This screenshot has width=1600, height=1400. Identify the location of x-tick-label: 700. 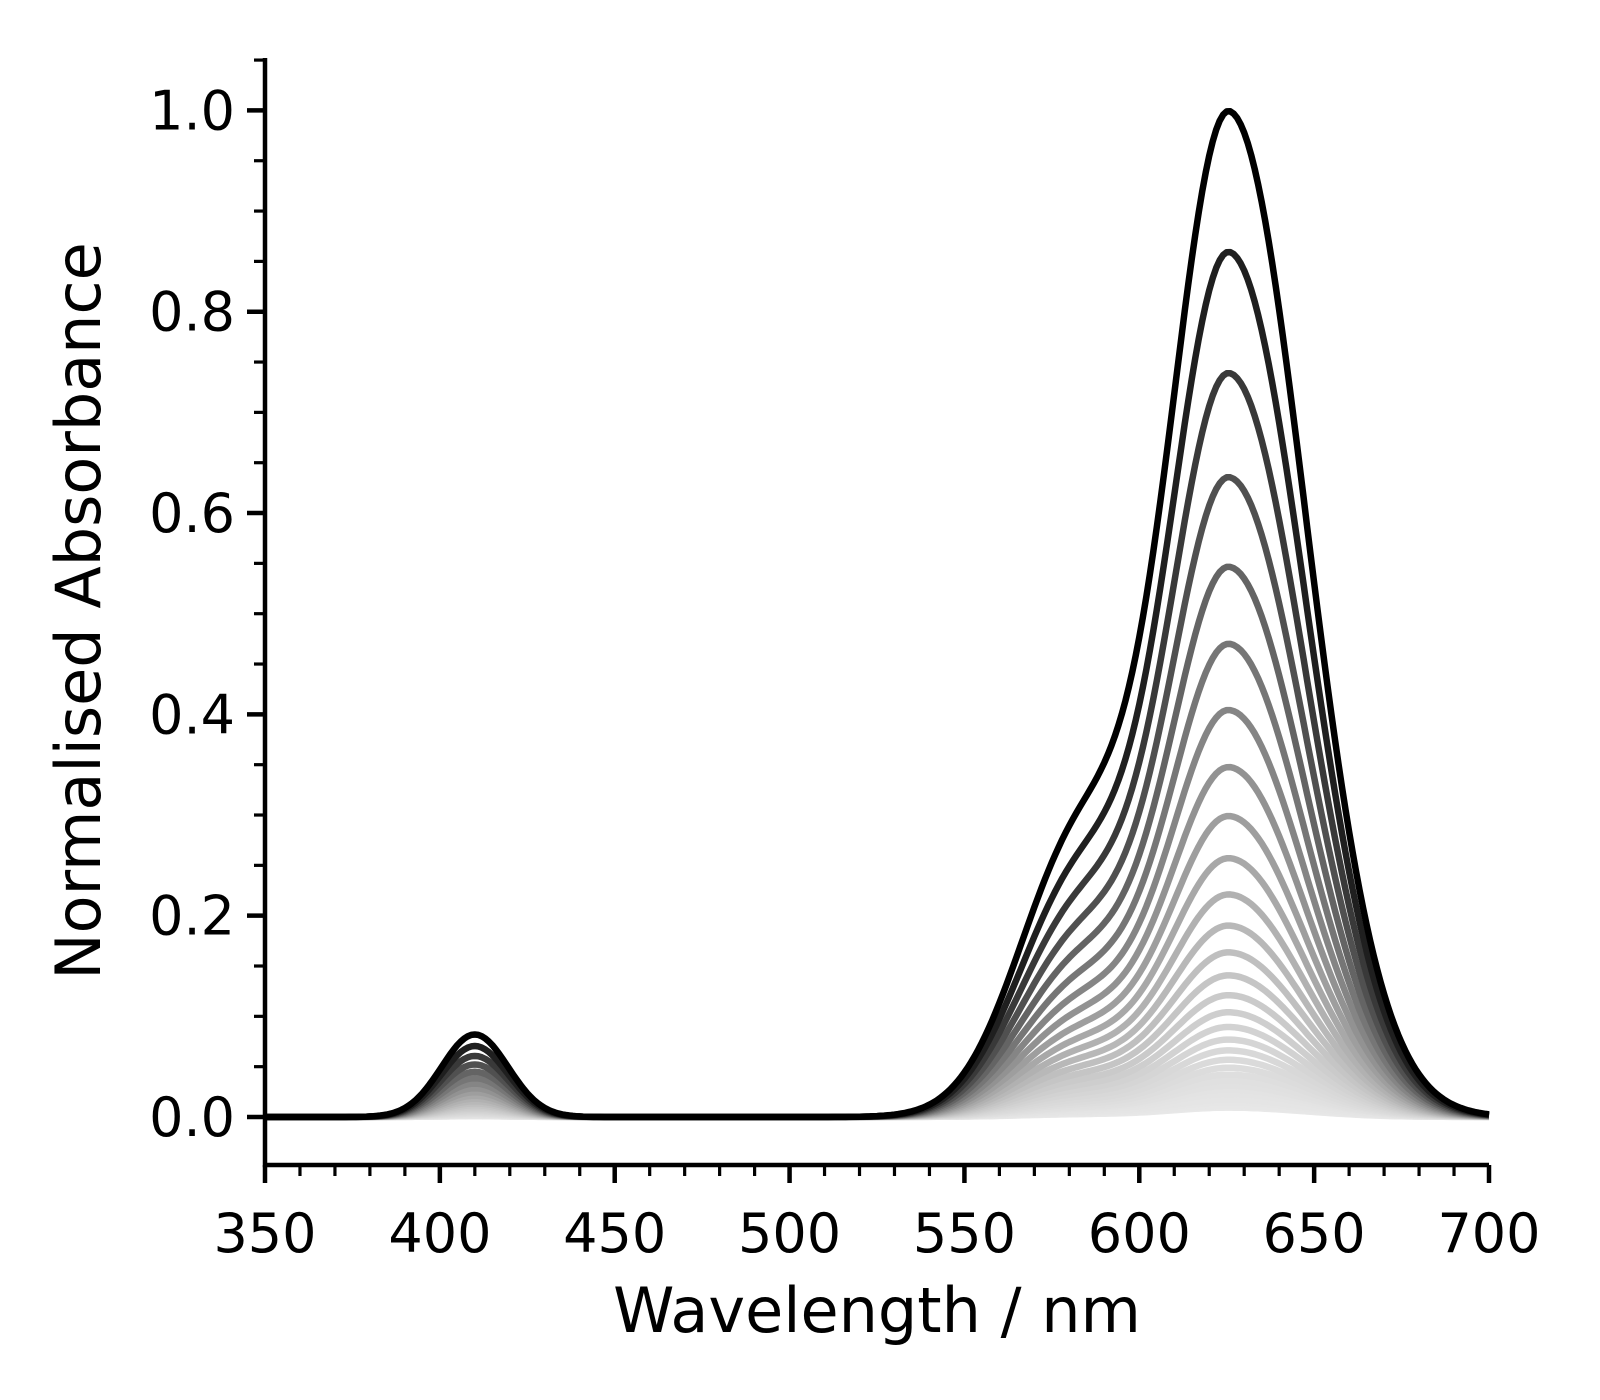
(1488, 1233).